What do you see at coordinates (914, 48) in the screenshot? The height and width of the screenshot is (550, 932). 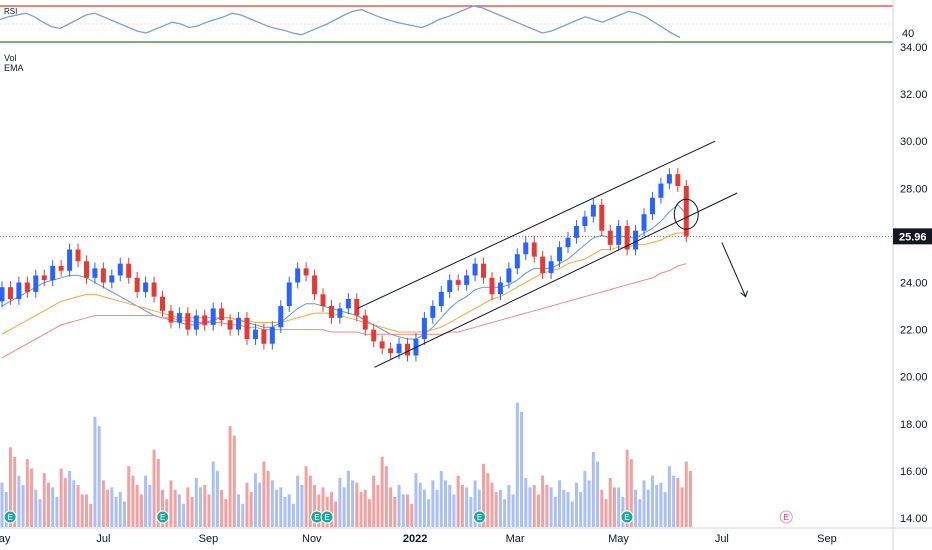 I see `price-tick-label: 34.00` at bounding box center [914, 48].